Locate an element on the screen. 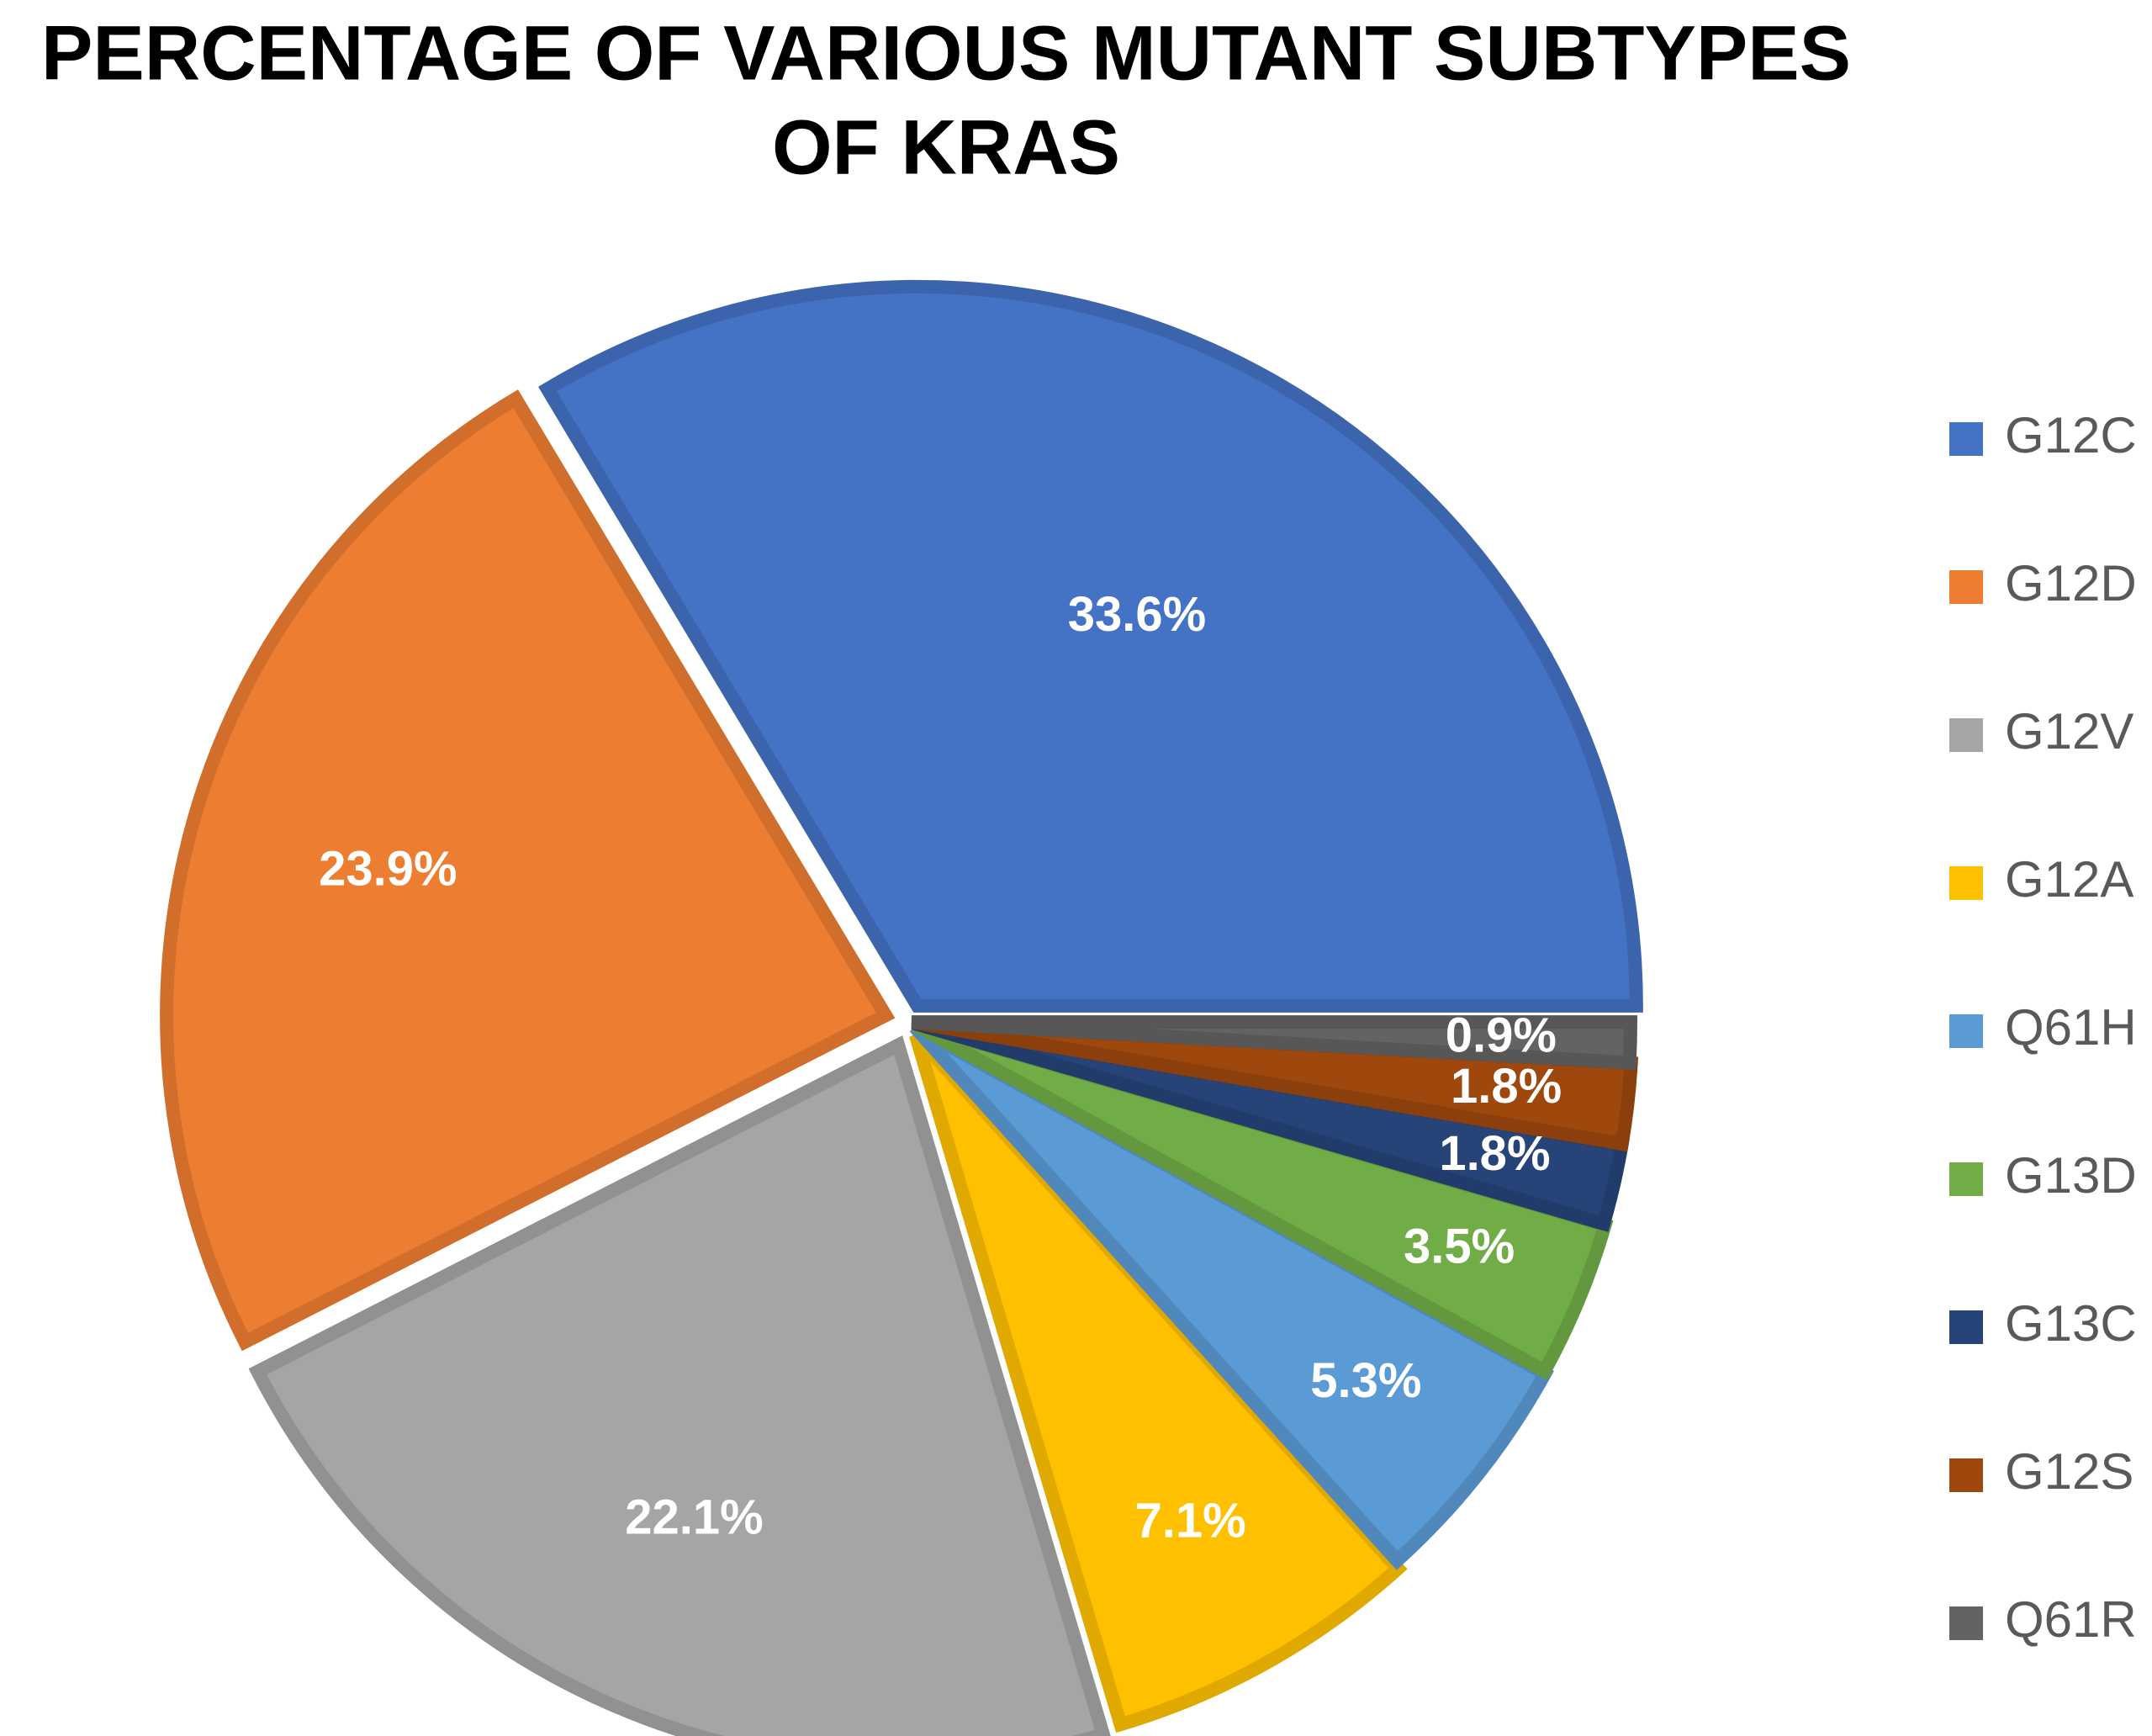 The height and width of the screenshot is (1736, 2152). data-label-g13c: 1.8% is located at coordinates (1495, 1153).